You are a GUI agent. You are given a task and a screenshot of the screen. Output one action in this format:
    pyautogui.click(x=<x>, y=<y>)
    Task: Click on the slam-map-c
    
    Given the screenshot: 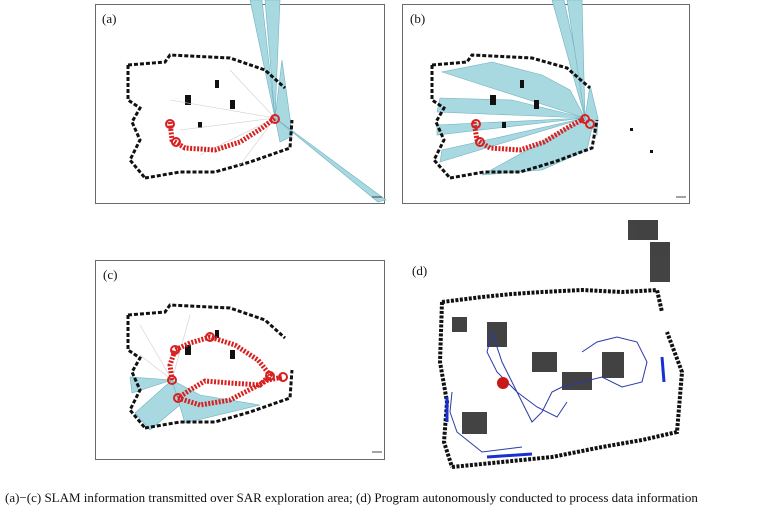 What is the action you would take?
    pyautogui.click(x=254, y=378)
    